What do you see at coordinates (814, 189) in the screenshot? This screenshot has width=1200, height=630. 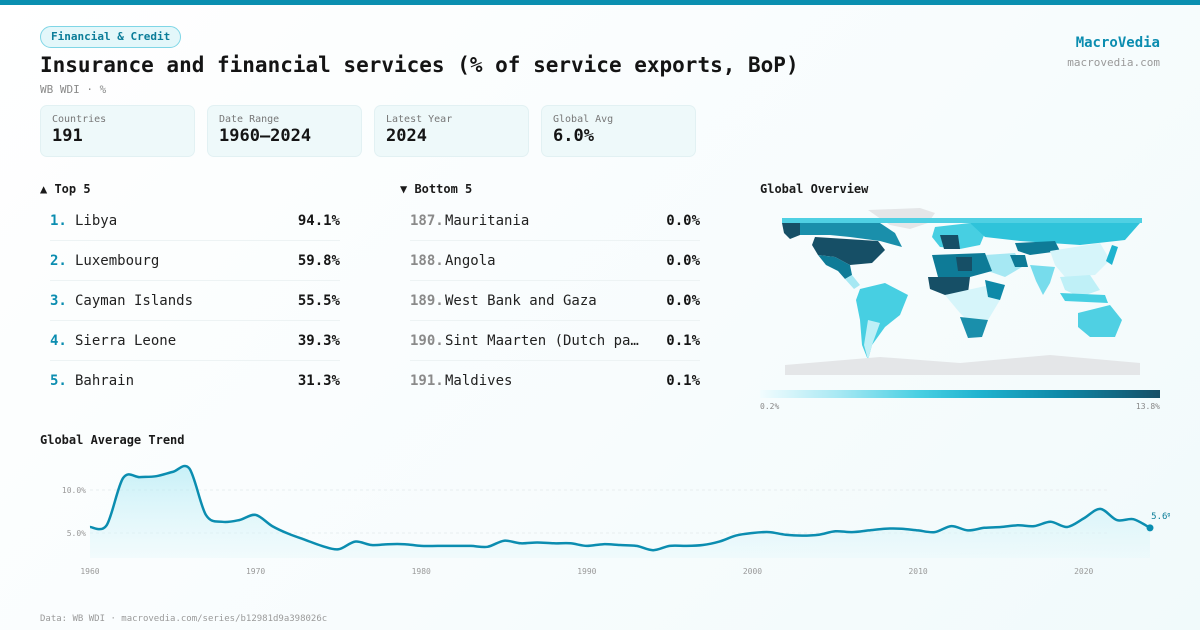 I see `map-heading: Global Overview` at bounding box center [814, 189].